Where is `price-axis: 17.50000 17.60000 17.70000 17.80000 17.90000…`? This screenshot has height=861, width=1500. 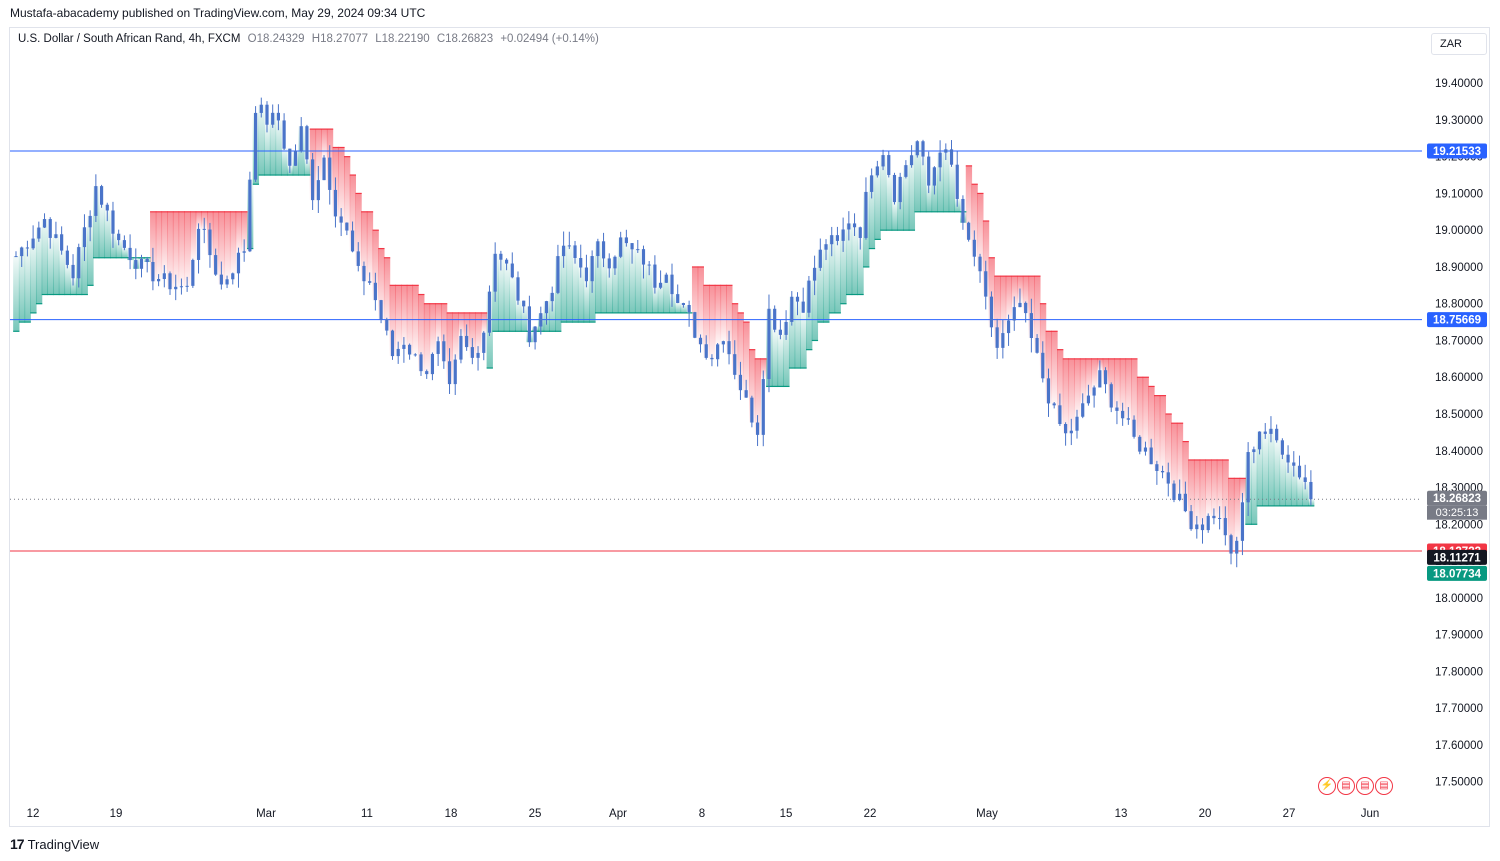
price-axis: 17.50000 17.60000 17.70000 17.80000 17.90000… is located at coordinates (1459, 414).